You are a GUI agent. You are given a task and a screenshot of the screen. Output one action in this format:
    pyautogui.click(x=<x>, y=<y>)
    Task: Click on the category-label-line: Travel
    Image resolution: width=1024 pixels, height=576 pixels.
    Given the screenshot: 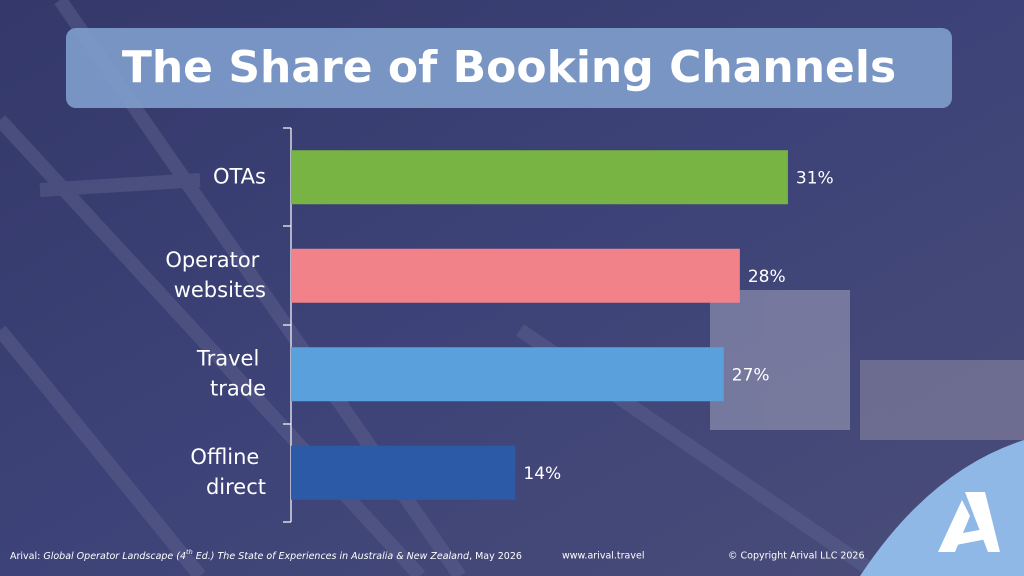 What is the action you would take?
    pyautogui.click(x=231, y=358)
    